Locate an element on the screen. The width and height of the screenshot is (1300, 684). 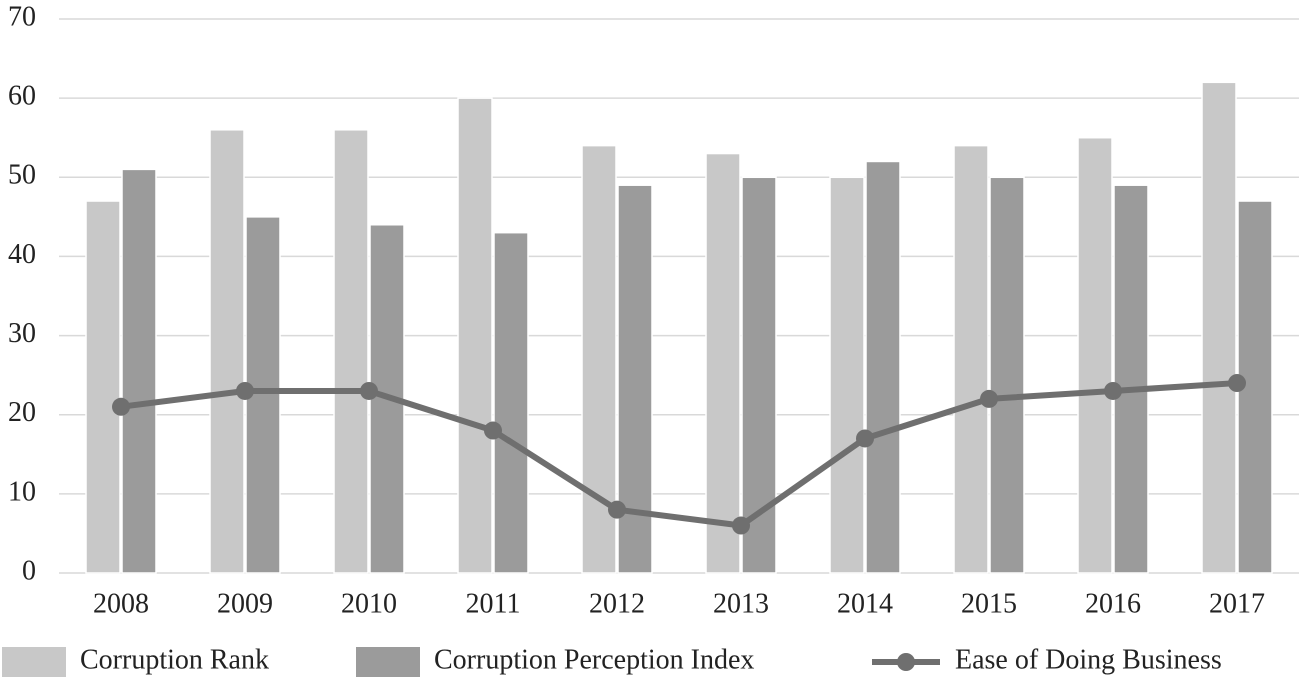
legend-label: Ease of Doing Business is located at coordinates (1088, 659).